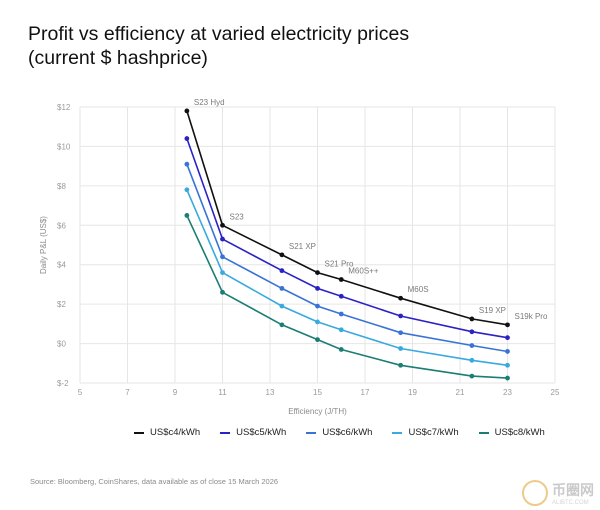 Image resolution: width=600 pixels, height=510 pixels. I want to click on x-tick-labels: 5 7 9 11 13 15 17 19 21 23 25, so click(319, 392).